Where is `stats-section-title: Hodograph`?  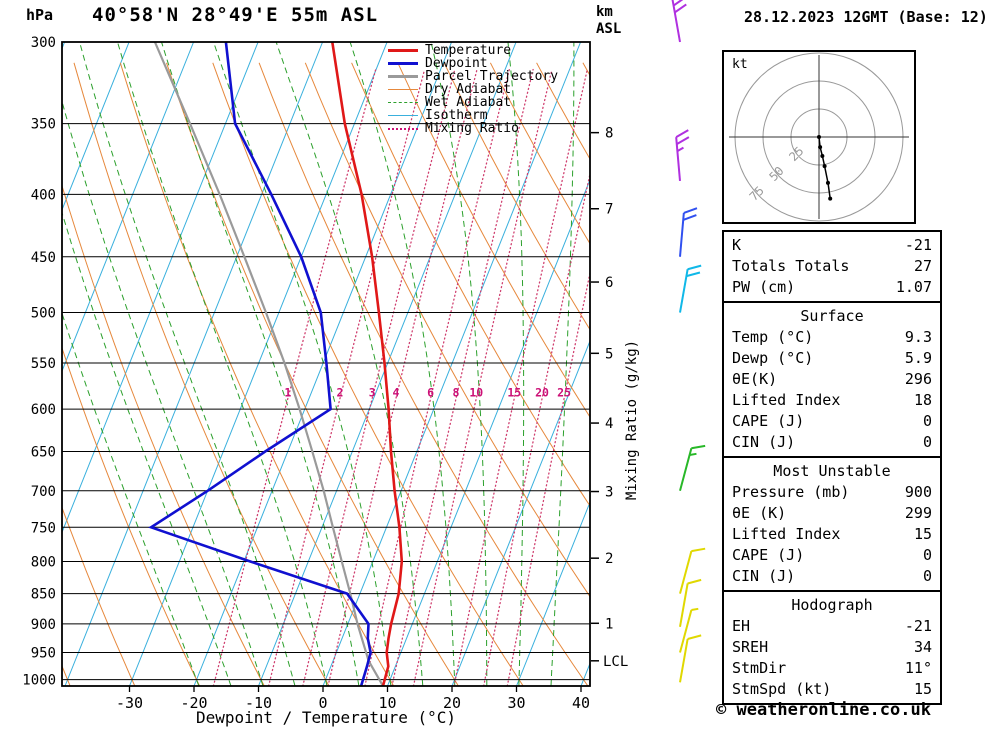
stats-section-title: Hodograph is located at coordinates (832, 605).